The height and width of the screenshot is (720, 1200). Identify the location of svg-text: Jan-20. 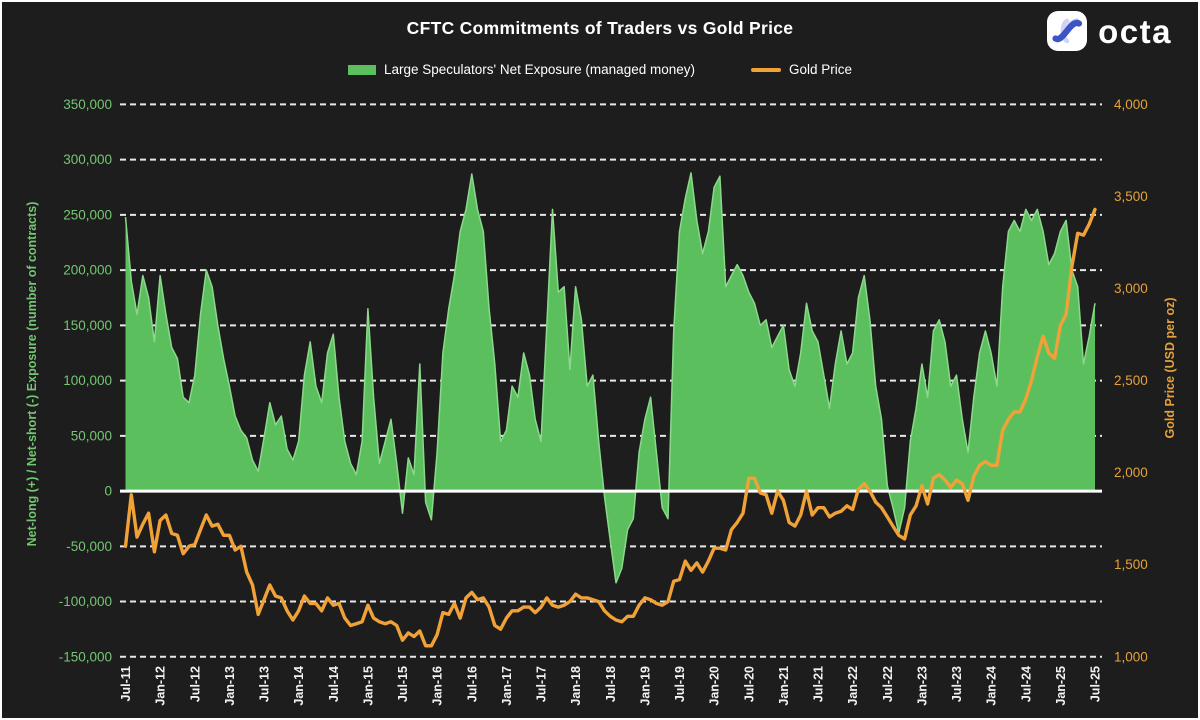
(715, 686).